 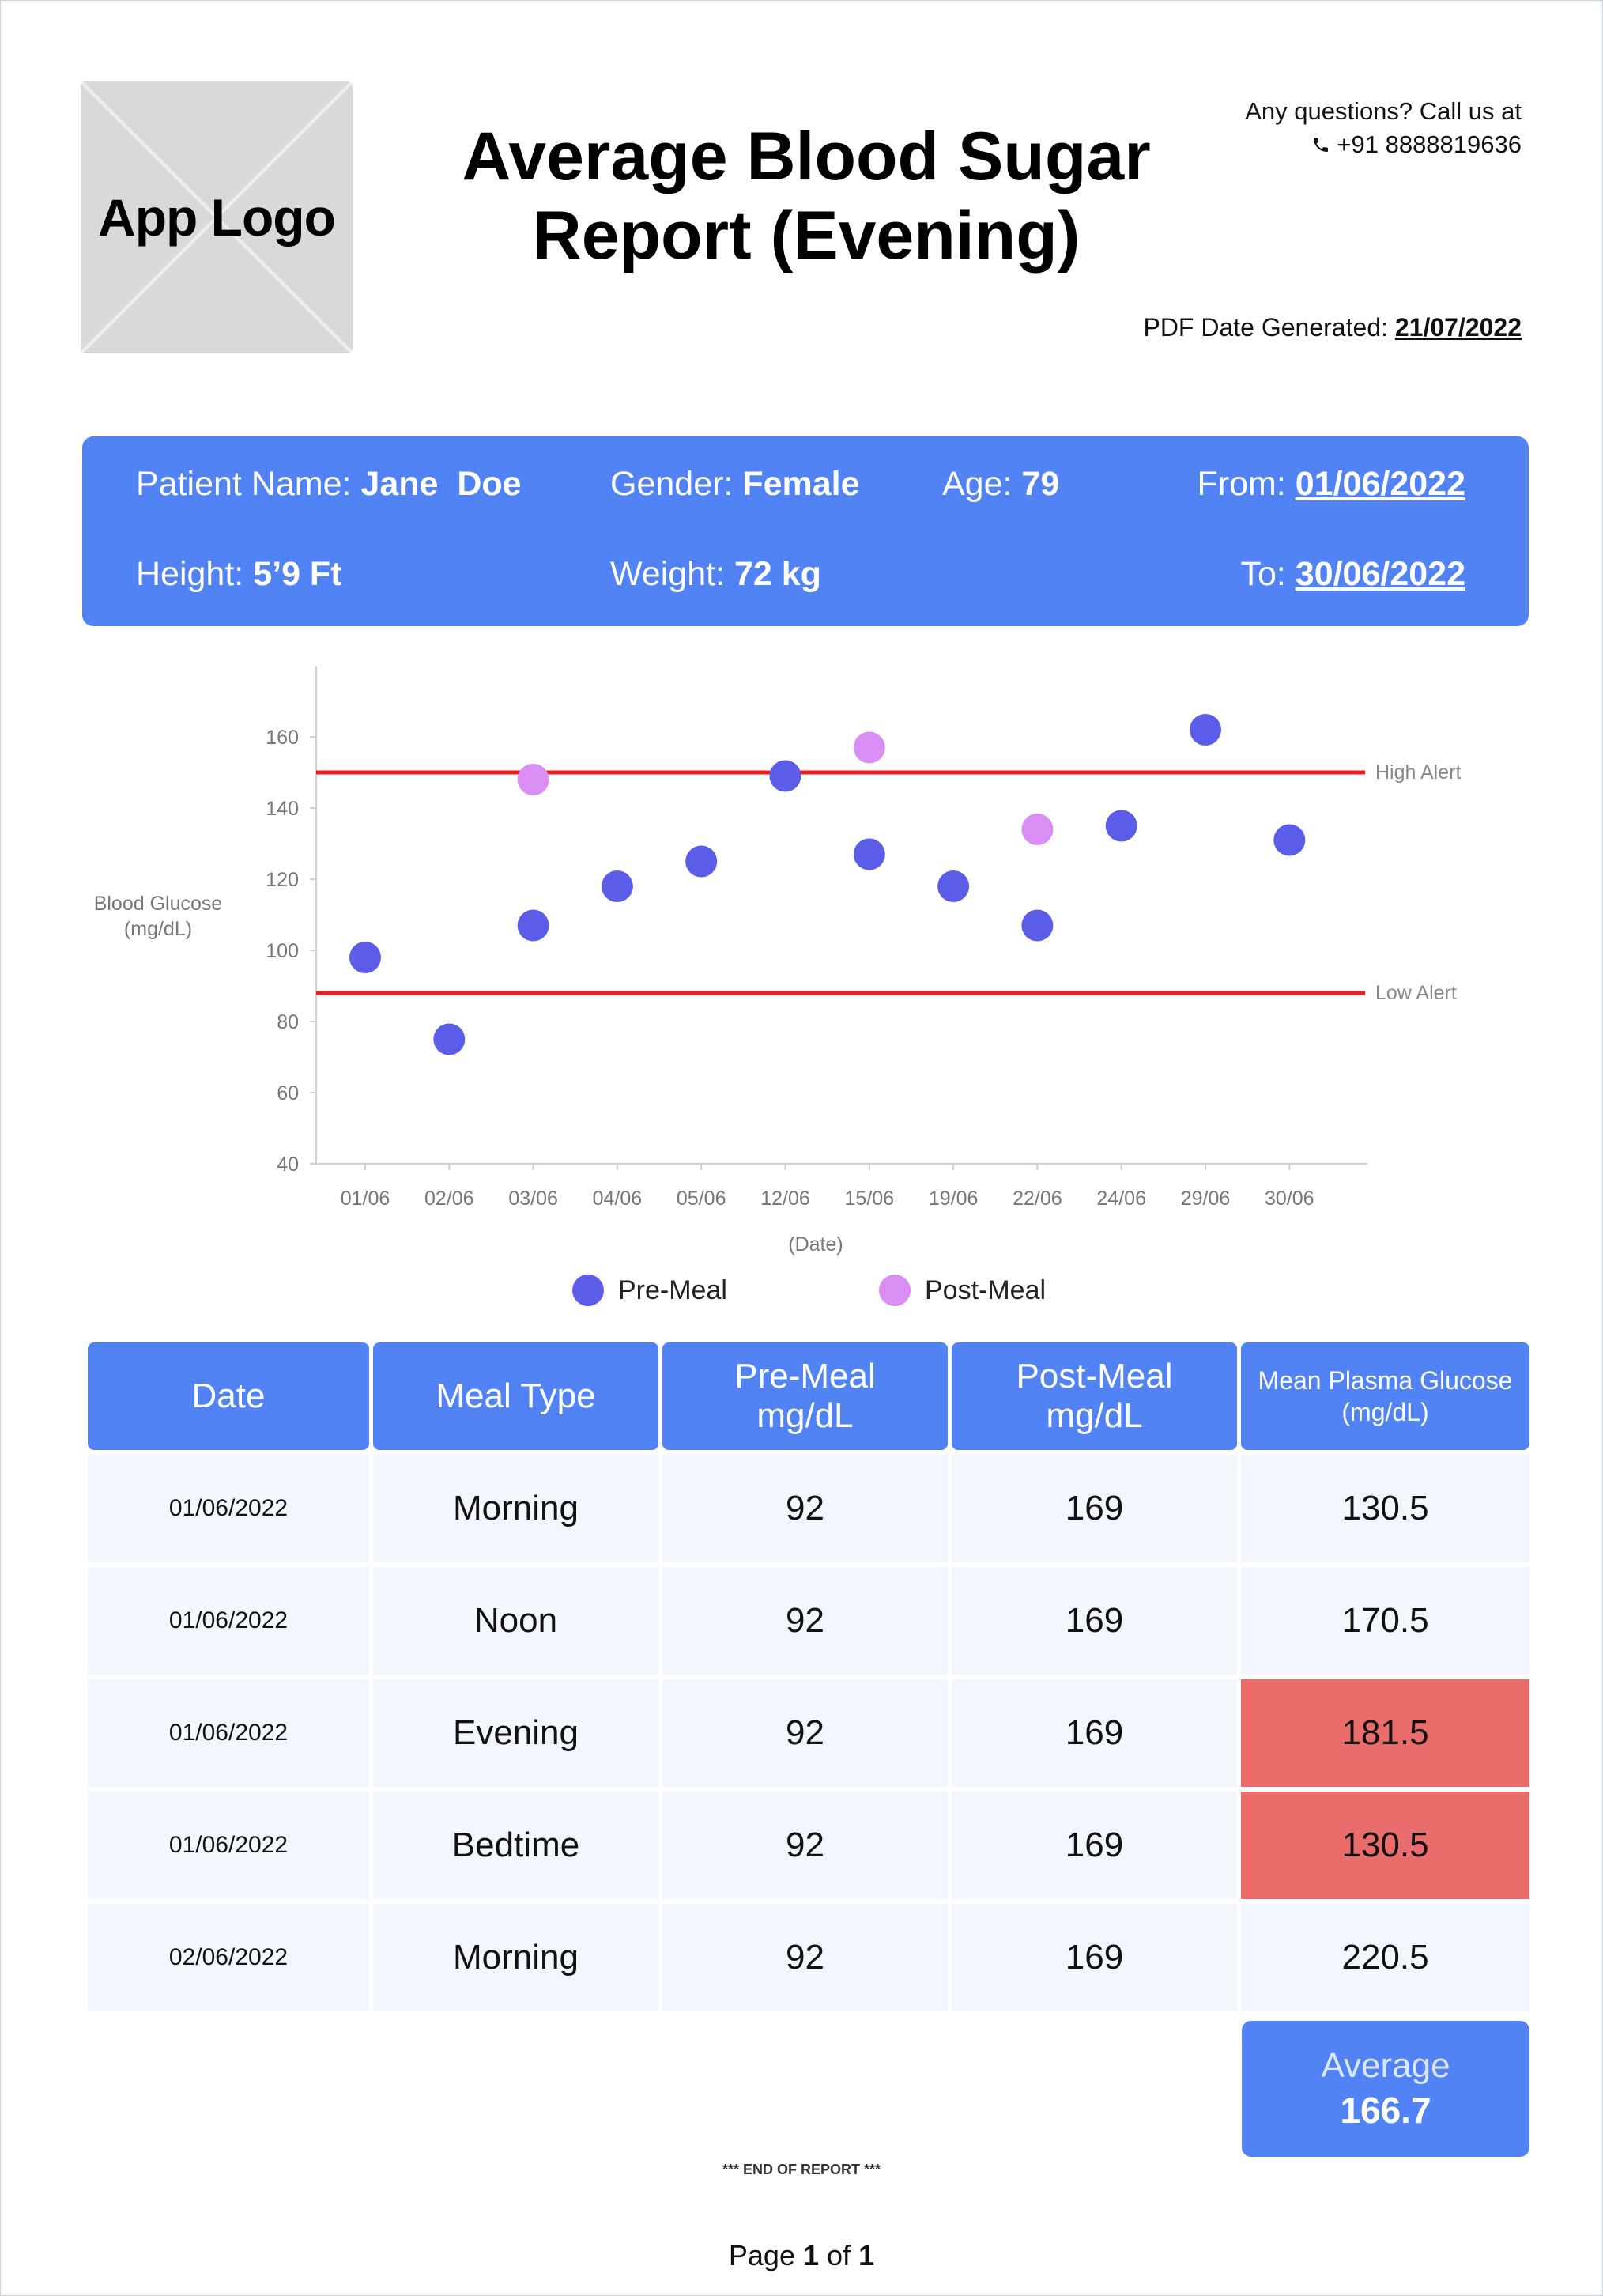 I want to click on table-row: 01/06/2022 Bedtime 92 169 130.5, so click(x=808, y=1845).